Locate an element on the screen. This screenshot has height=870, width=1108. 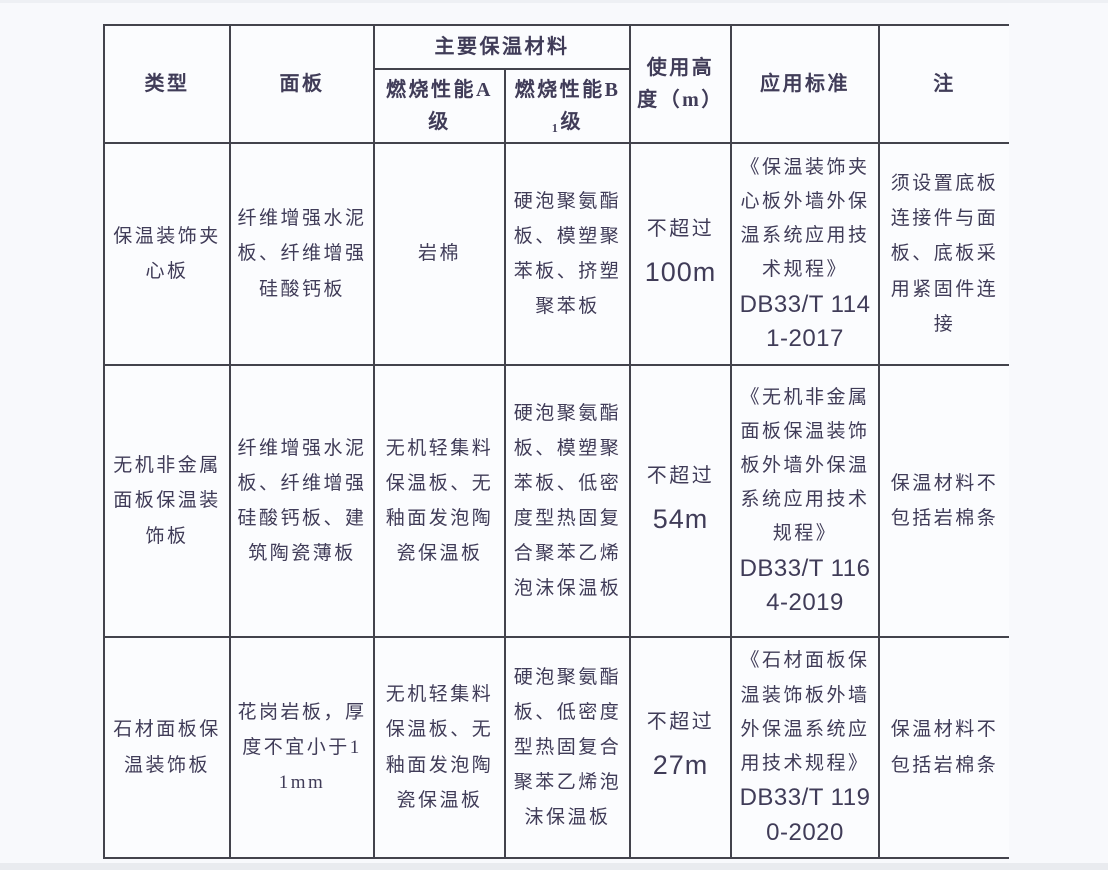
cell-type: 石材面板保温装饰板 is located at coordinates (167, 747).